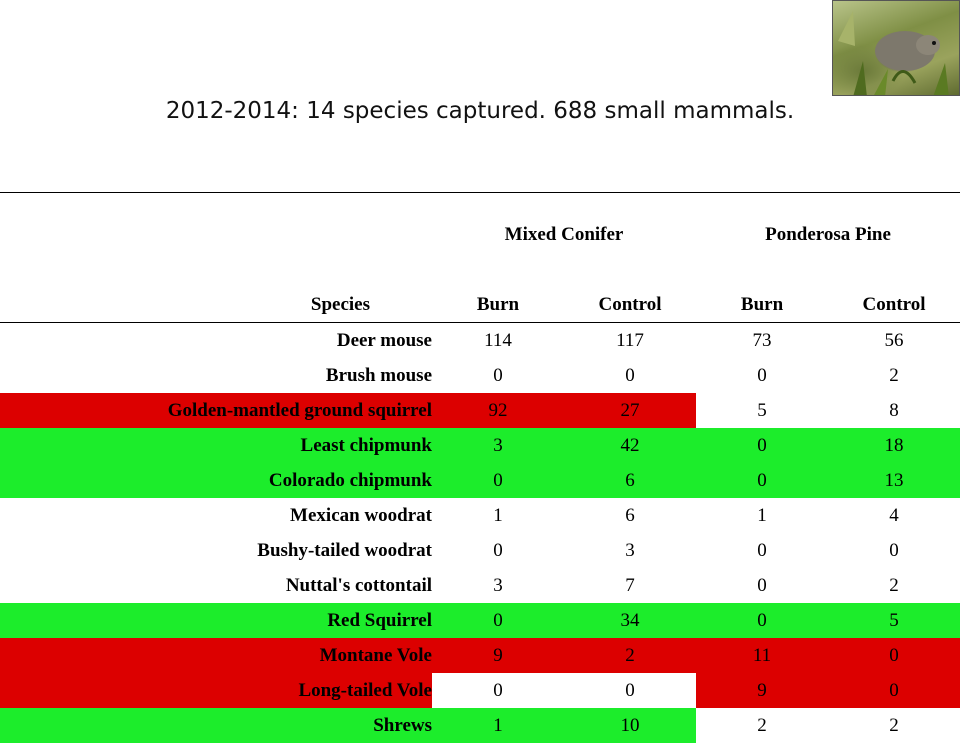 Image resolution: width=960 pixels, height=743 pixels. What do you see at coordinates (828, 220) in the screenshot?
I see `group-header-ponderosa-pine: Ponderosa Pine` at bounding box center [828, 220].